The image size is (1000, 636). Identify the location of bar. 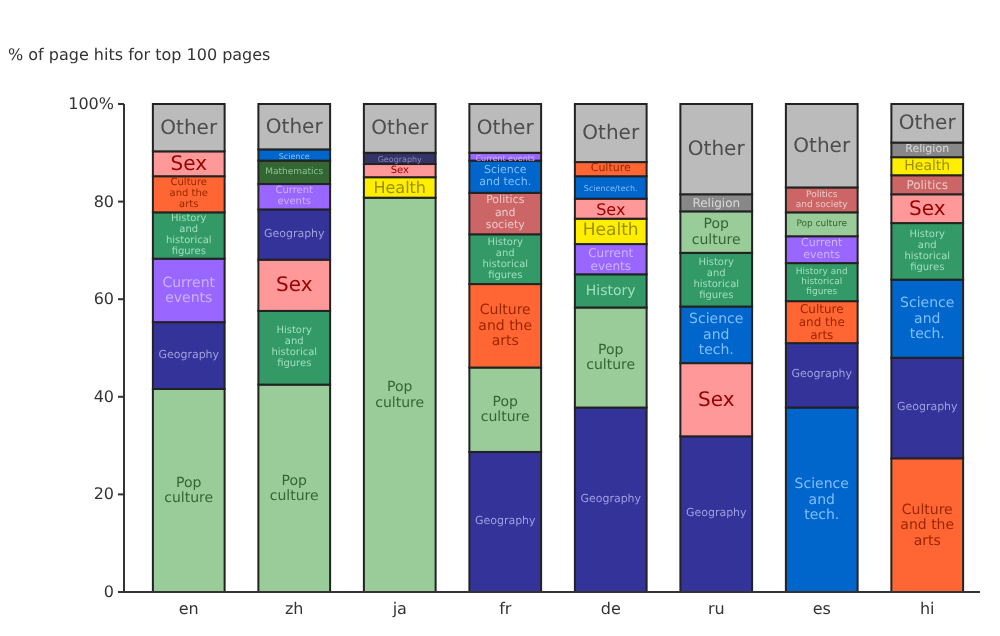
(505, 128).